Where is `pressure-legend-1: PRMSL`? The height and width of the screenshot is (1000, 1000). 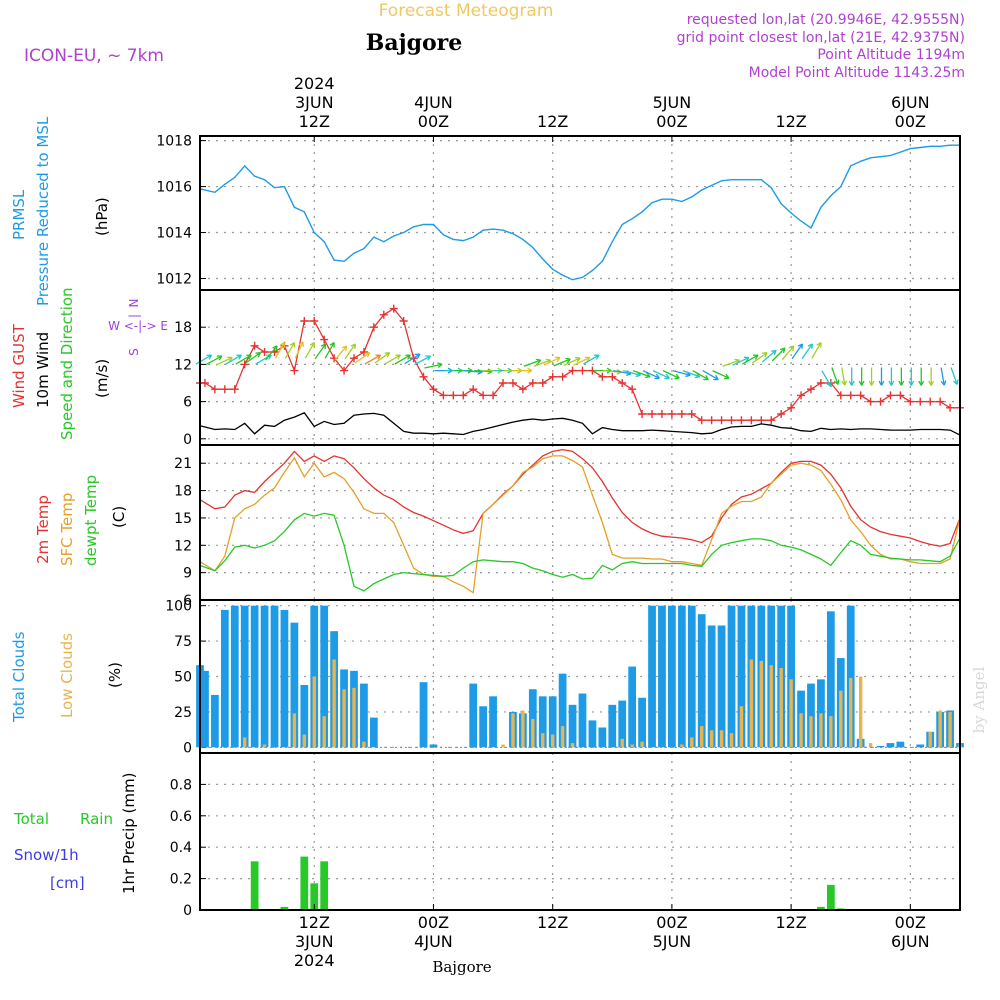 pressure-legend-1: PRMSL is located at coordinates (19, 214).